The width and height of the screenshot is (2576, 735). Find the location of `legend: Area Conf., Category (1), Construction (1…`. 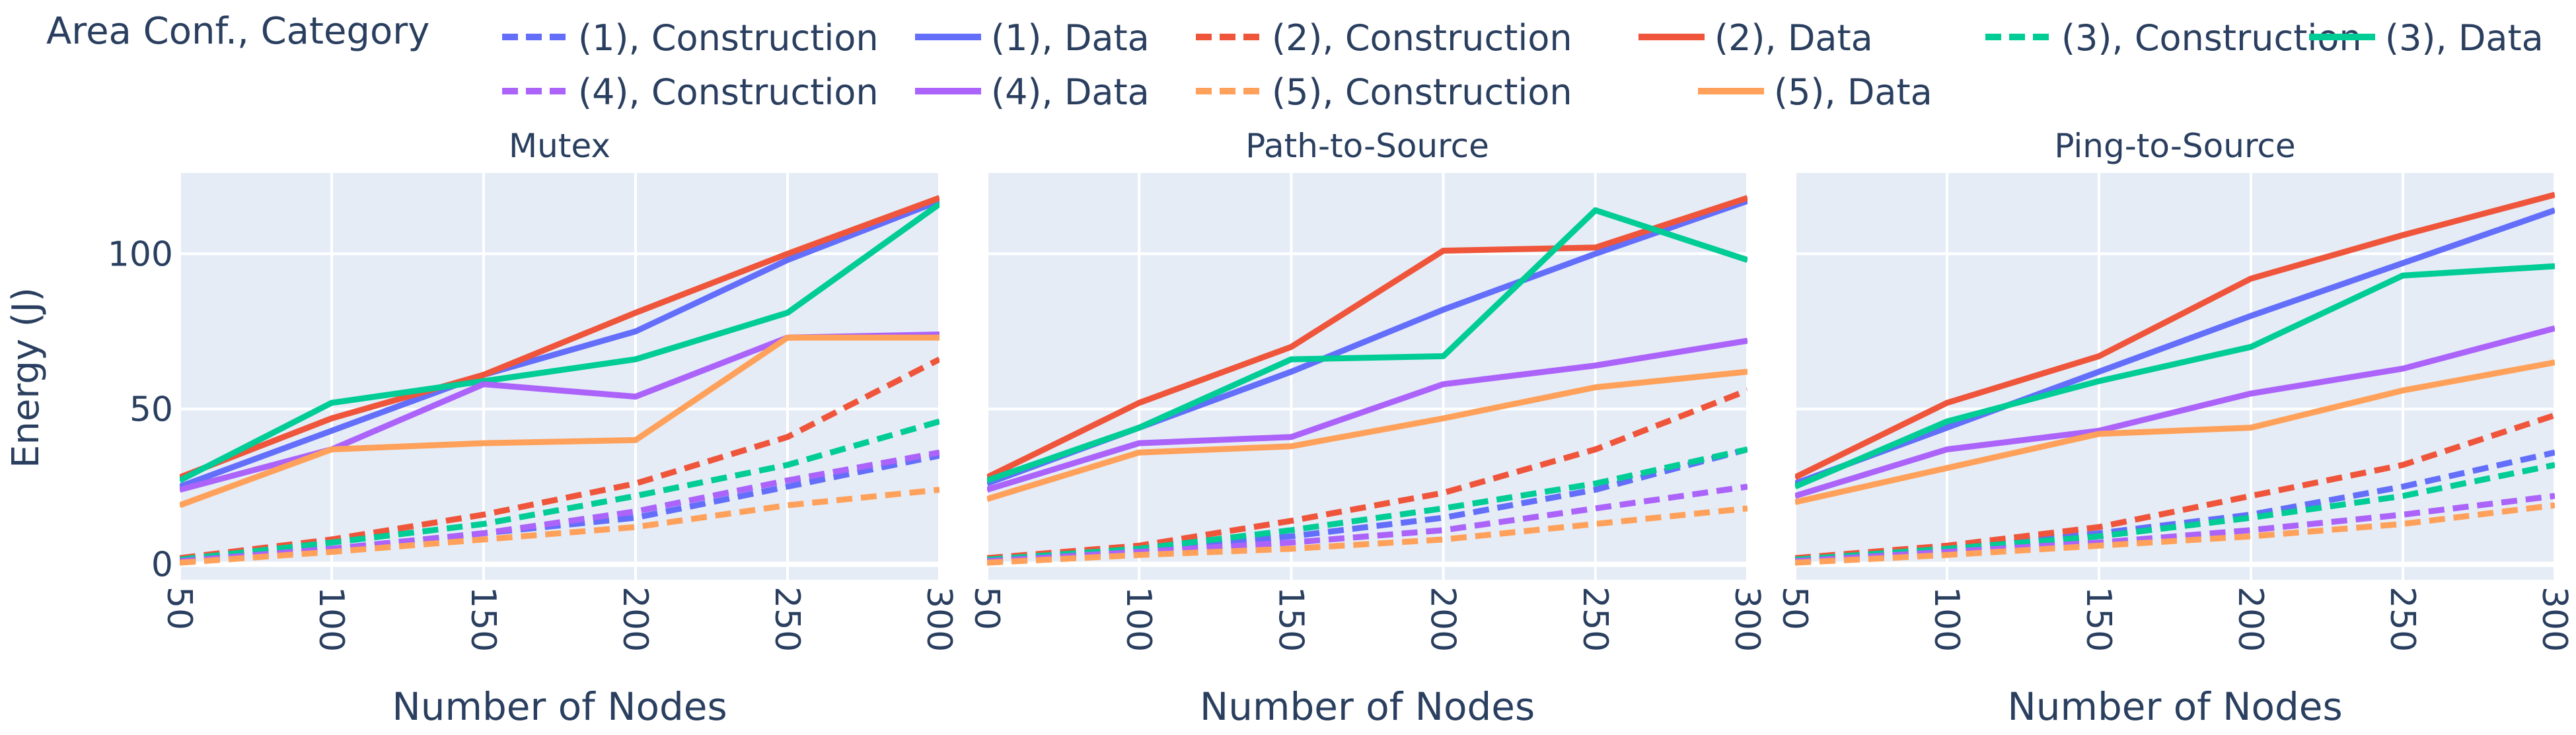

legend: Area Conf., Category (1), Construction (1… is located at coordinates (1295, 61).